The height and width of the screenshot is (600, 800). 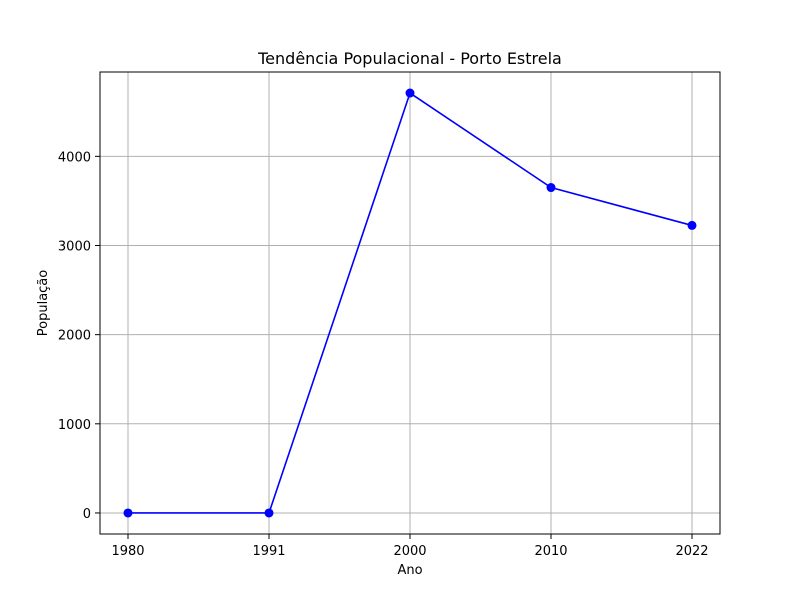 I want to click on x-tick-label: 1991, so click(x=268, y=551).